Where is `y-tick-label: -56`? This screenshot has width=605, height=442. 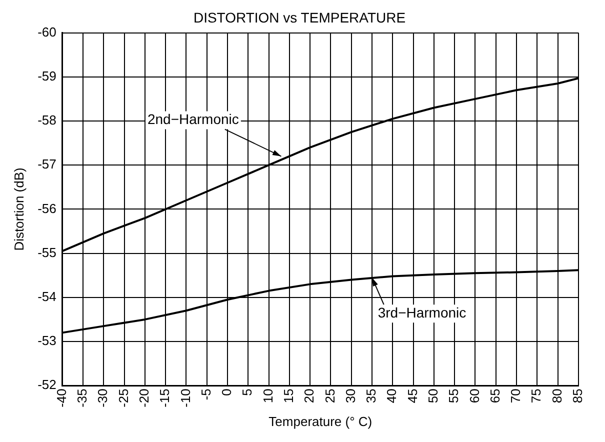 y-tick-label: -56 is located at coordinates (47, 208).